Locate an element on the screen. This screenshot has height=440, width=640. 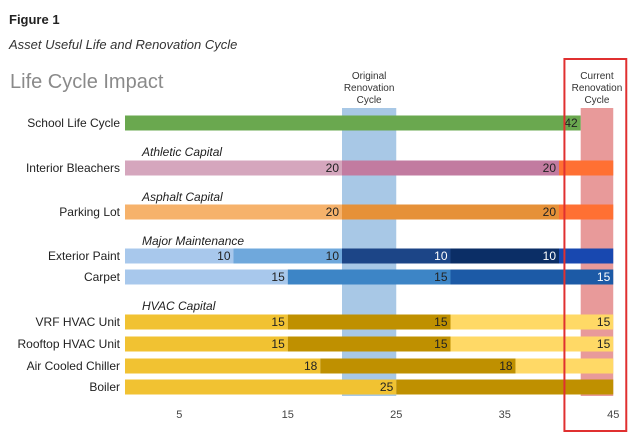
x-tick-label: 25 is located at coordinates (396, 415).